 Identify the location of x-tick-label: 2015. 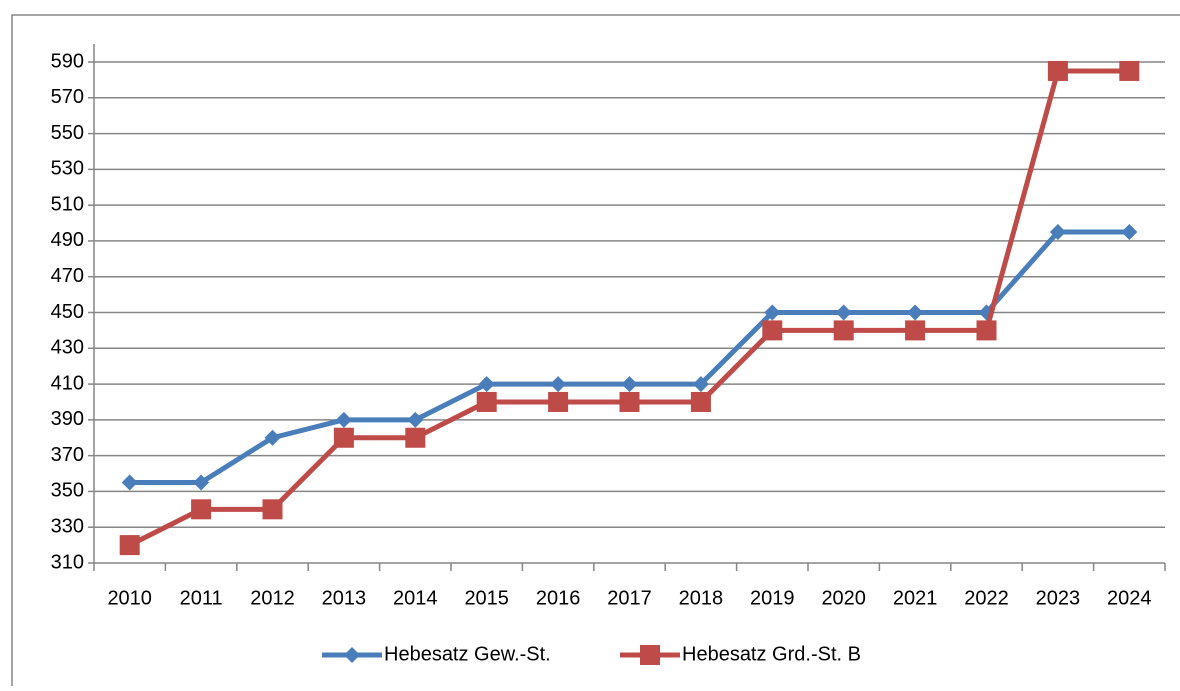
(486, 598).